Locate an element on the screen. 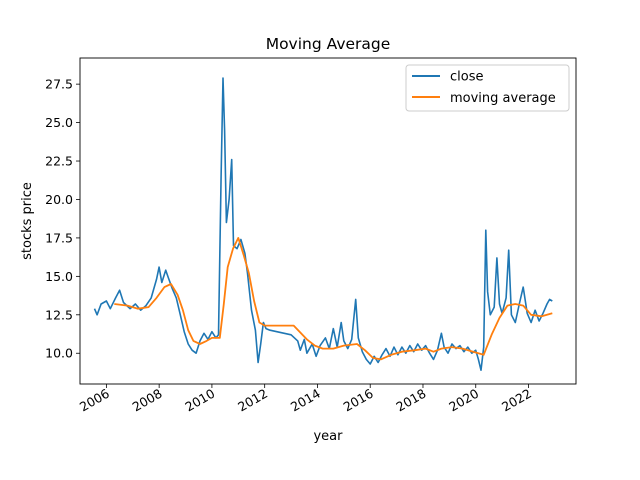  x-axis: 2006 2008 2010 2012 2014 2016 2018 2020 2022 is located at coordinates (305, 399).